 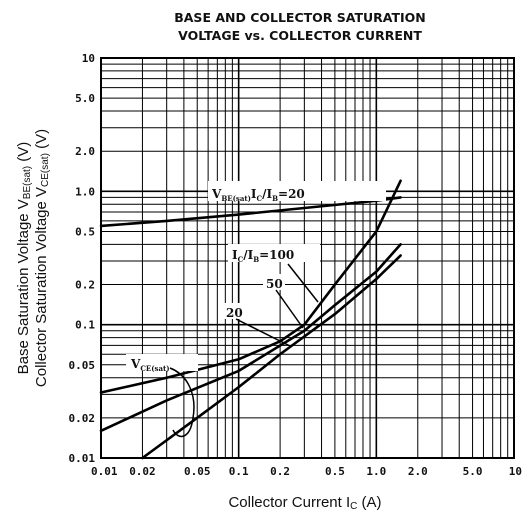 I want to click on y-tick-label: 0.02, so click(x=82, y=418).